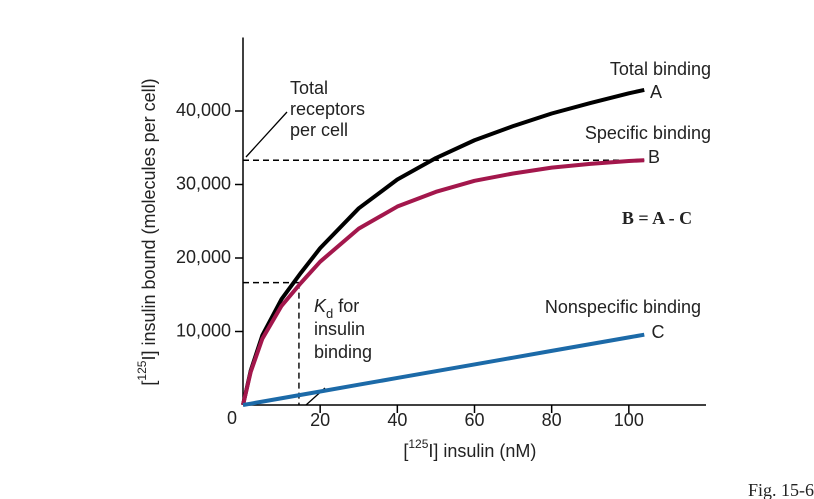  What do you see at coordinates (203, 183) in the screenshot?
I see `y-tick-label: 30,000` at bounding box center [203, 183].